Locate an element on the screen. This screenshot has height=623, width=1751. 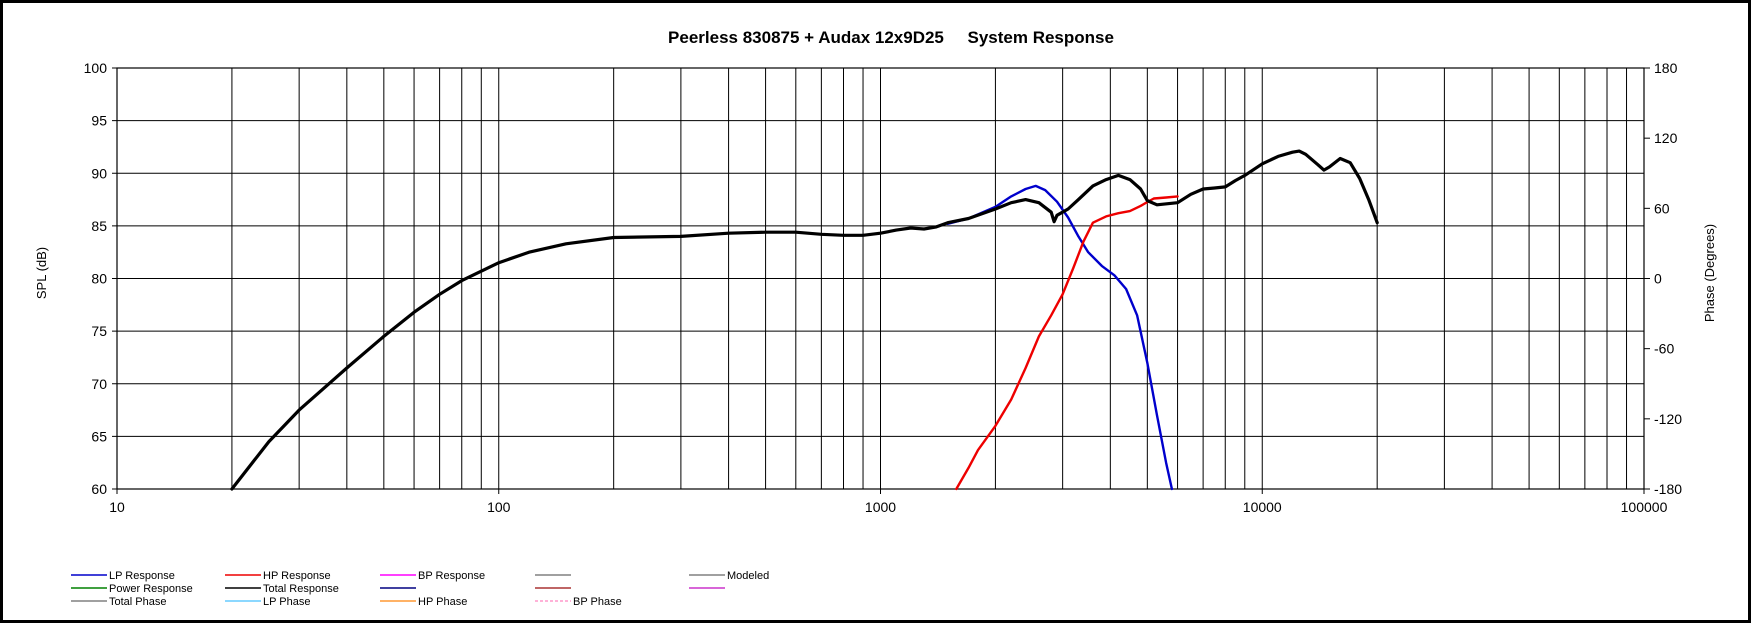
y-tick-label: 60 is located at coordinates (99, 489).